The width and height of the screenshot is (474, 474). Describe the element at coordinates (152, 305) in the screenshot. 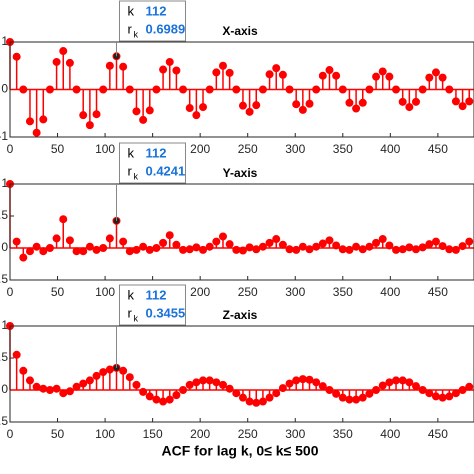

I see `datatip-box` at that location.